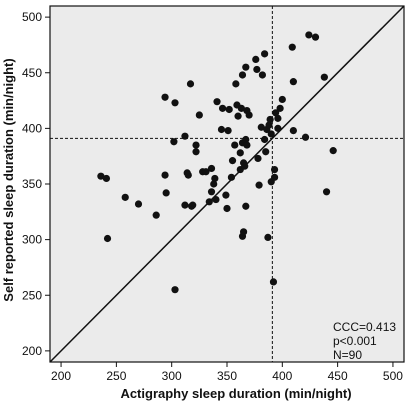 The height and width of the screenshot is (408, 409). What do you see at coordinates (32, 128) in the screenshot?
I see `y-tick-label: 400` at bounding box center [32, 128].